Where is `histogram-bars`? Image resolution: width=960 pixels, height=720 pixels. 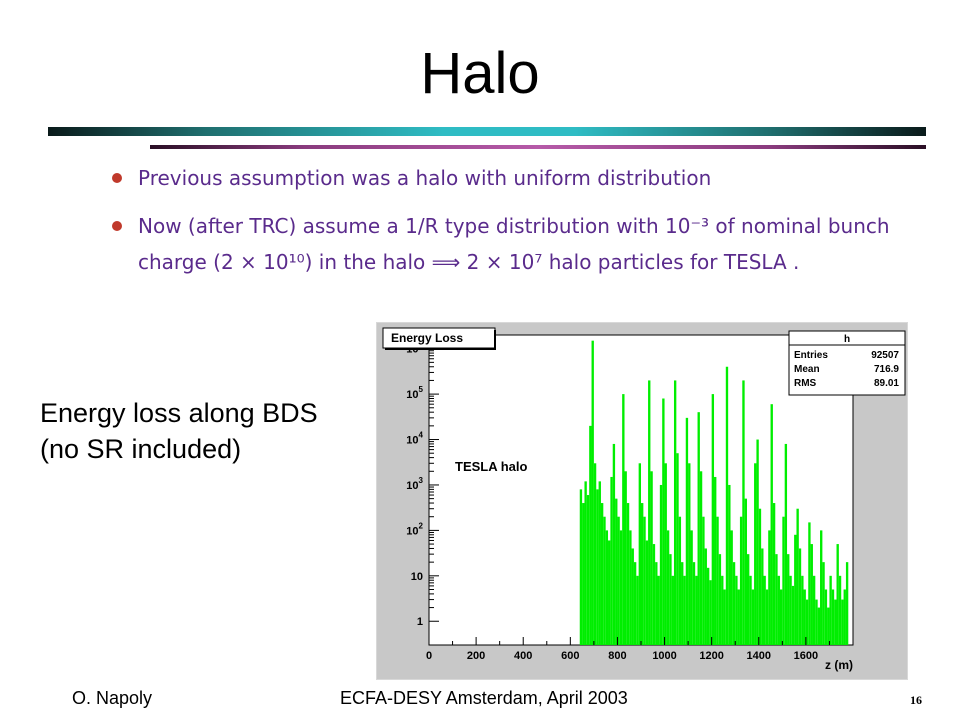 histogram-bars is located at coordinates (714, 492).